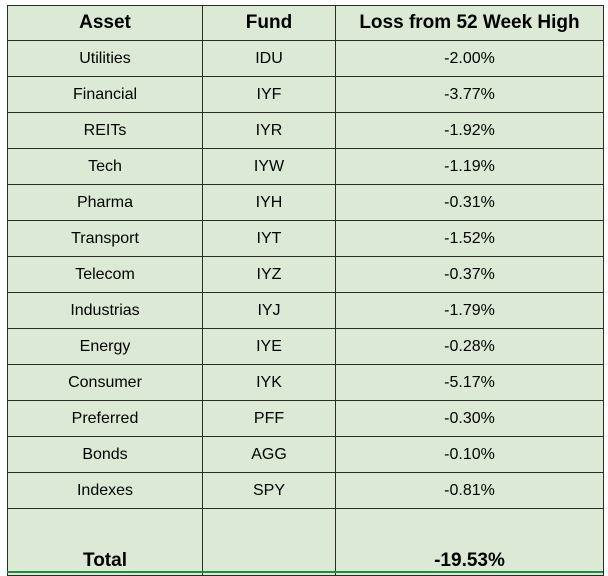 The height and width of the screenshot is (576, 608). What do you see at coordinates (105, 274) in the screenshot?
I see `cell-asset: Telecom` at bounding box center [105, 274].